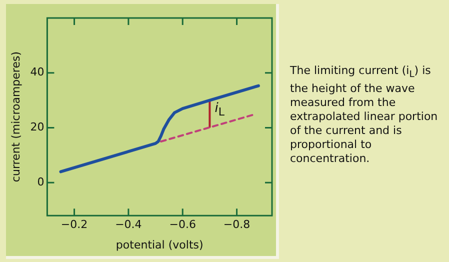  What do you see at coordinates (37, 72) in the screenshot?
I see `y-tick-label: 40` at bounding box center [37, 72].